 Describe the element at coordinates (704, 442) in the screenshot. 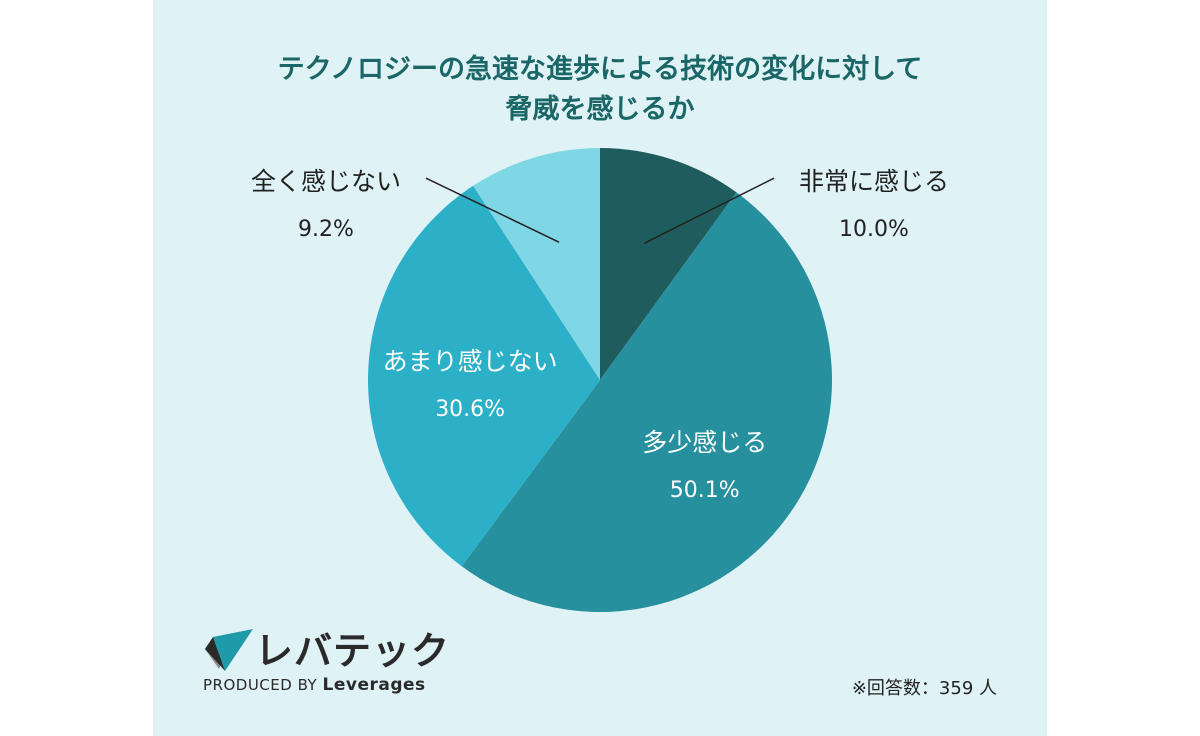

I see `slice-label-2: 多少感じる` at that location.